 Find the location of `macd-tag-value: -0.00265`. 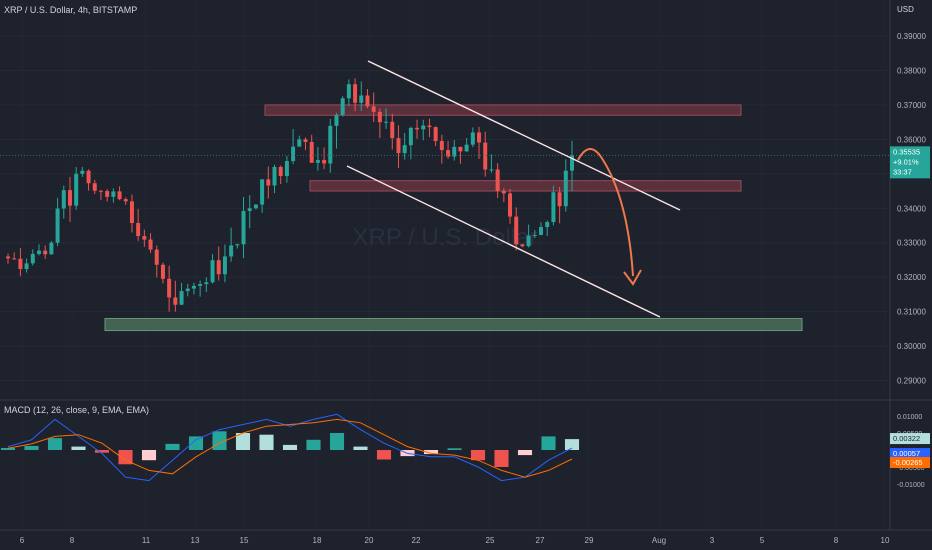

macd-tag-value: -0.00265 is located at coordinates (908, 462).